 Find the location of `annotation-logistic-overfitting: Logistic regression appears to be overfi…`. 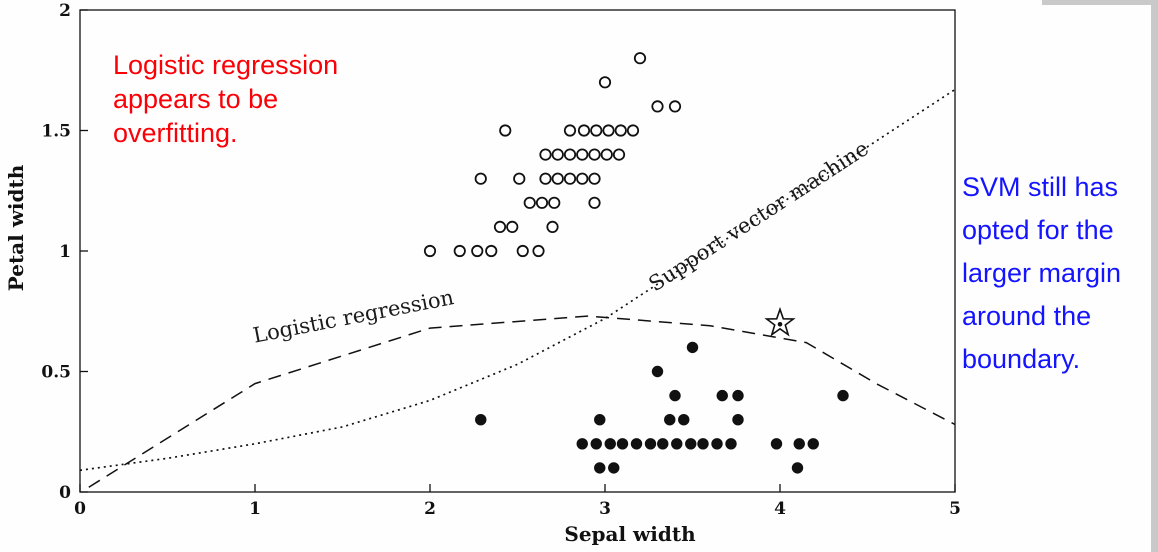

annotation-logistic-overfitting: Logistic regression appears to be overfi… is located at coordinates (225, 99).